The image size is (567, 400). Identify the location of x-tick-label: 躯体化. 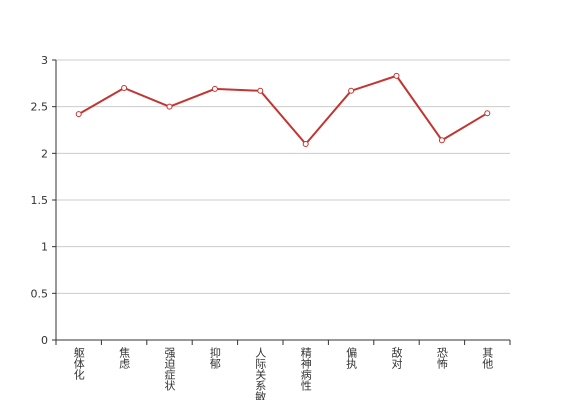
(78, 364).